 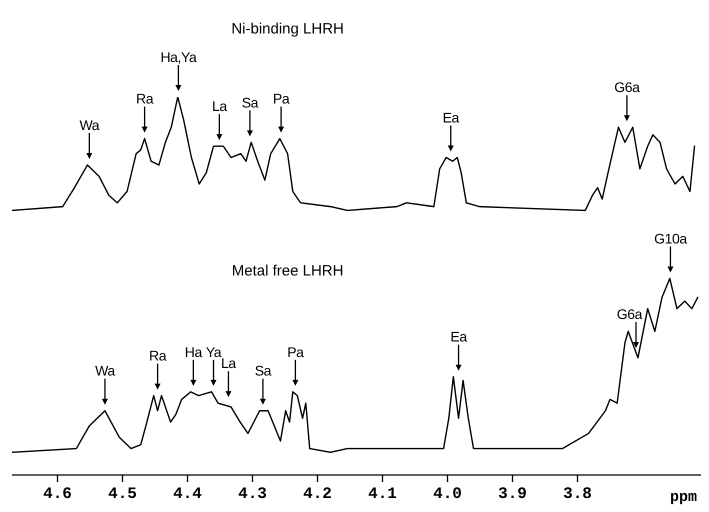 What do you see at coordinates (683, 497) in the screenshot?
I see `x-axis-title: ppm` at bounding box center [683, 497].